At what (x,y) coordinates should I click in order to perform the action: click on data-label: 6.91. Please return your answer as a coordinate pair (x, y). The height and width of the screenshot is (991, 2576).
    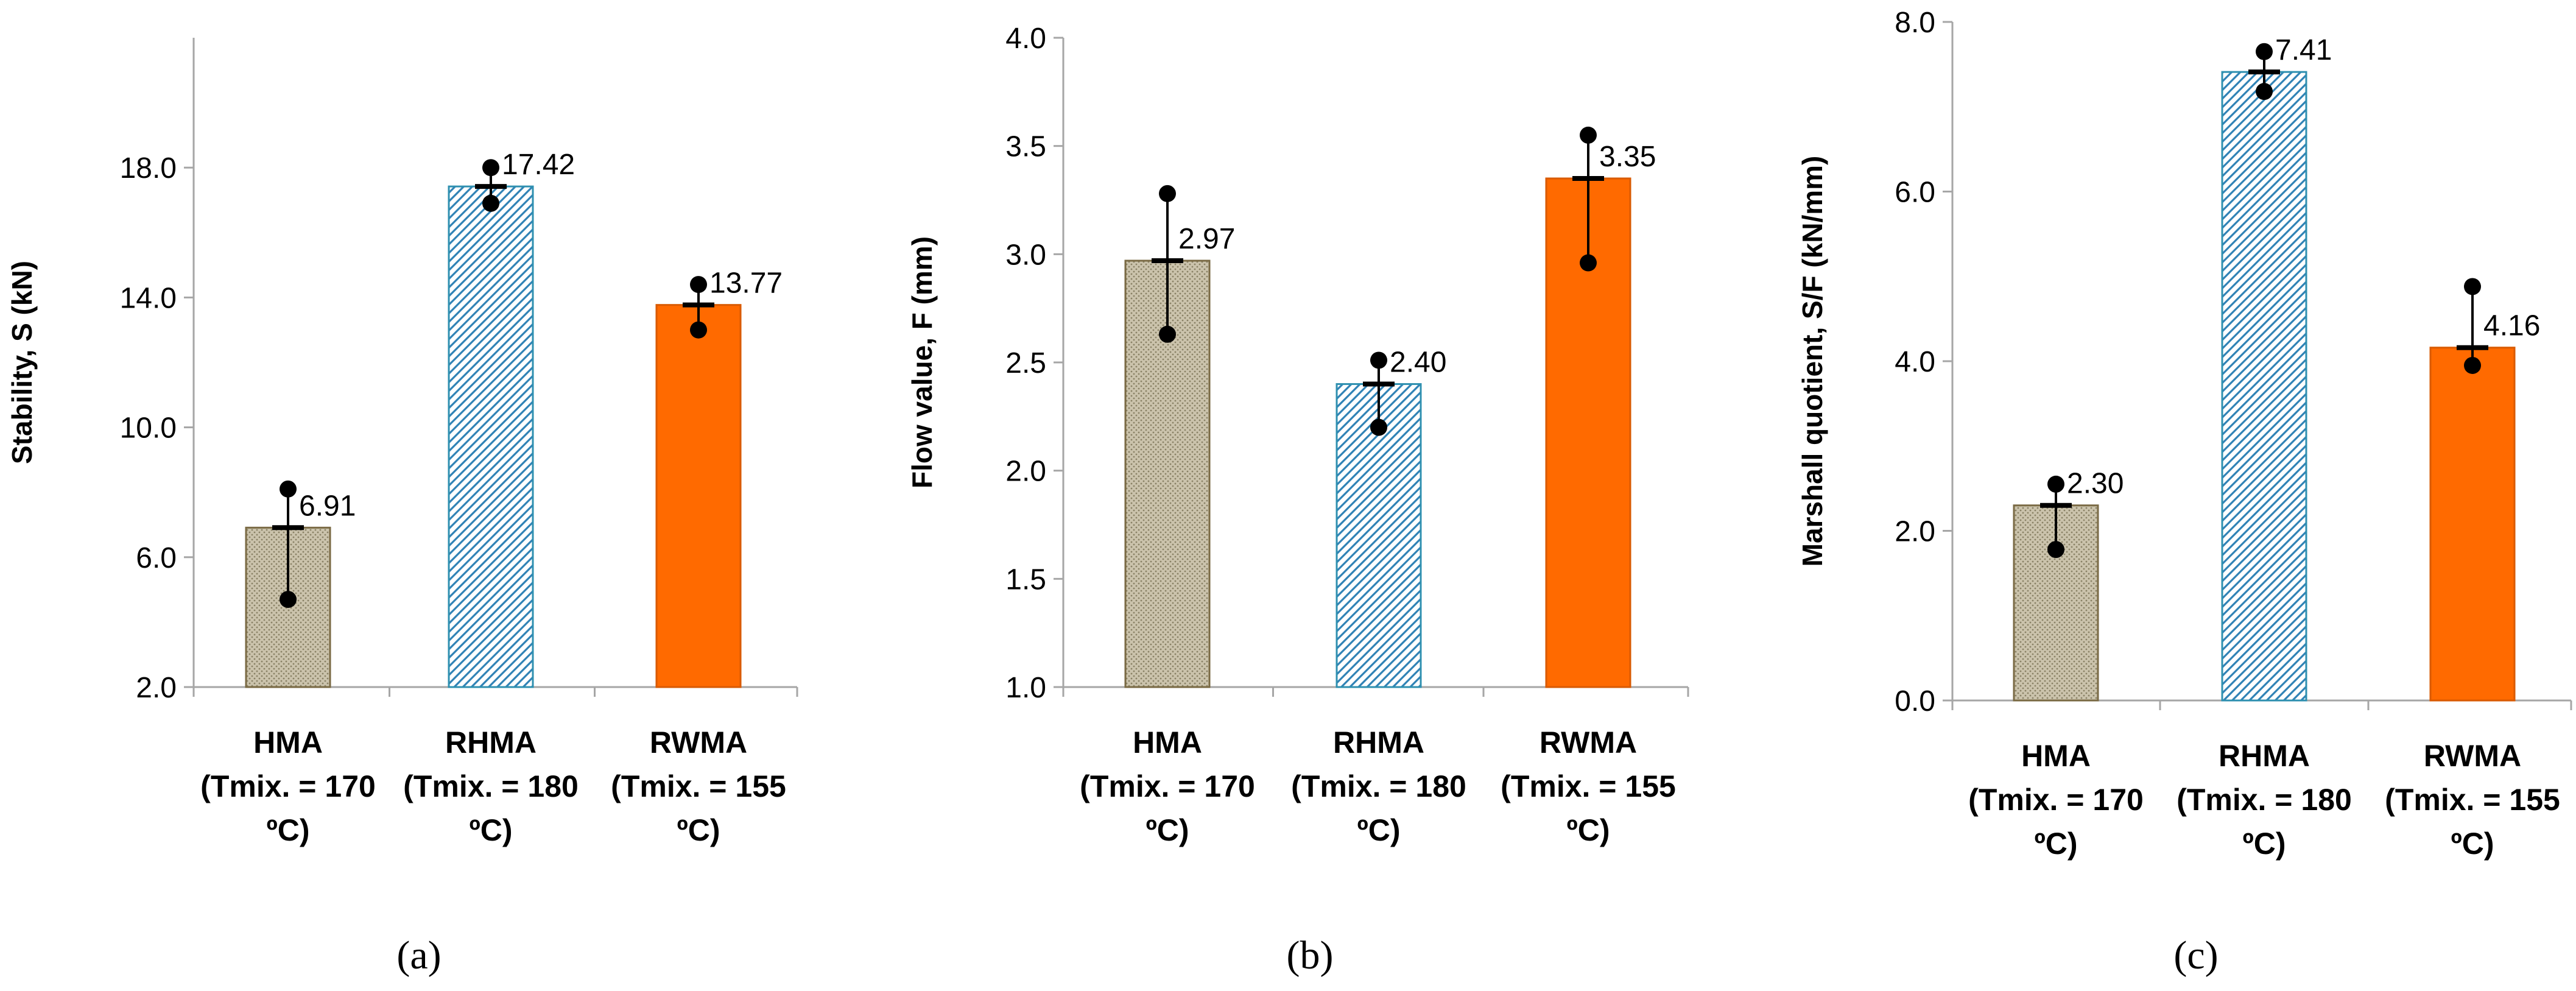
    Looking at the image, I should click on (327, 506).